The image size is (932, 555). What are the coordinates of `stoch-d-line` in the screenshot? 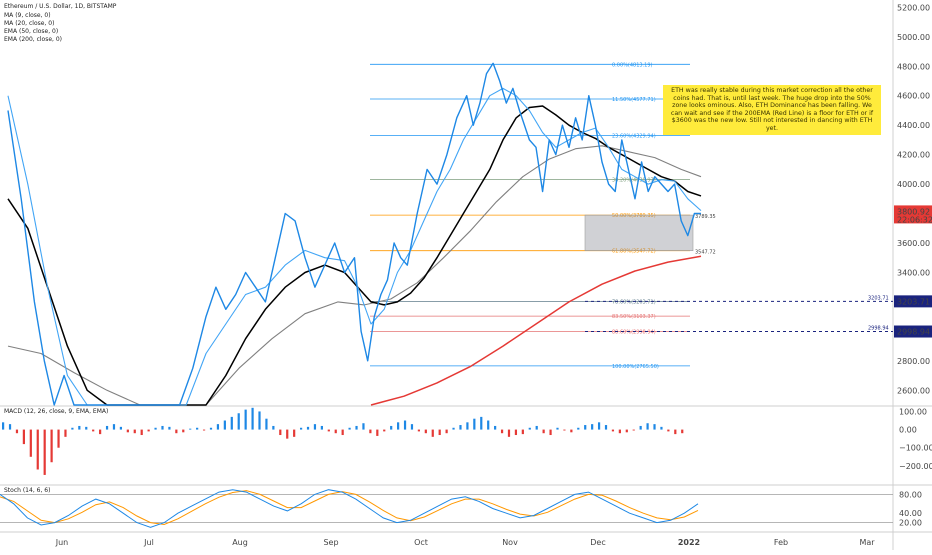 It's located at (349, 508).